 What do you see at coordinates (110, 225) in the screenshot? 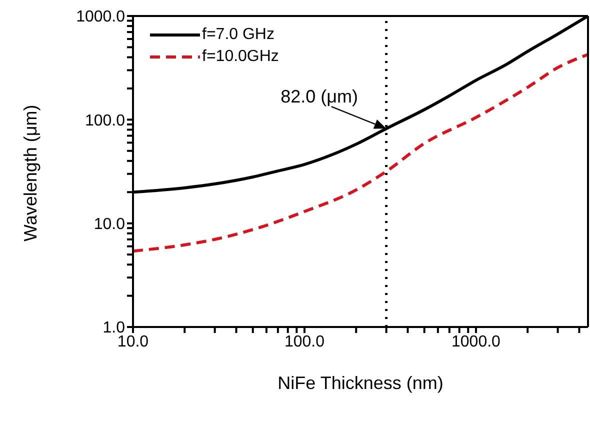
I see `y-tick-label: 10.0` at bounding box center [110, 225].